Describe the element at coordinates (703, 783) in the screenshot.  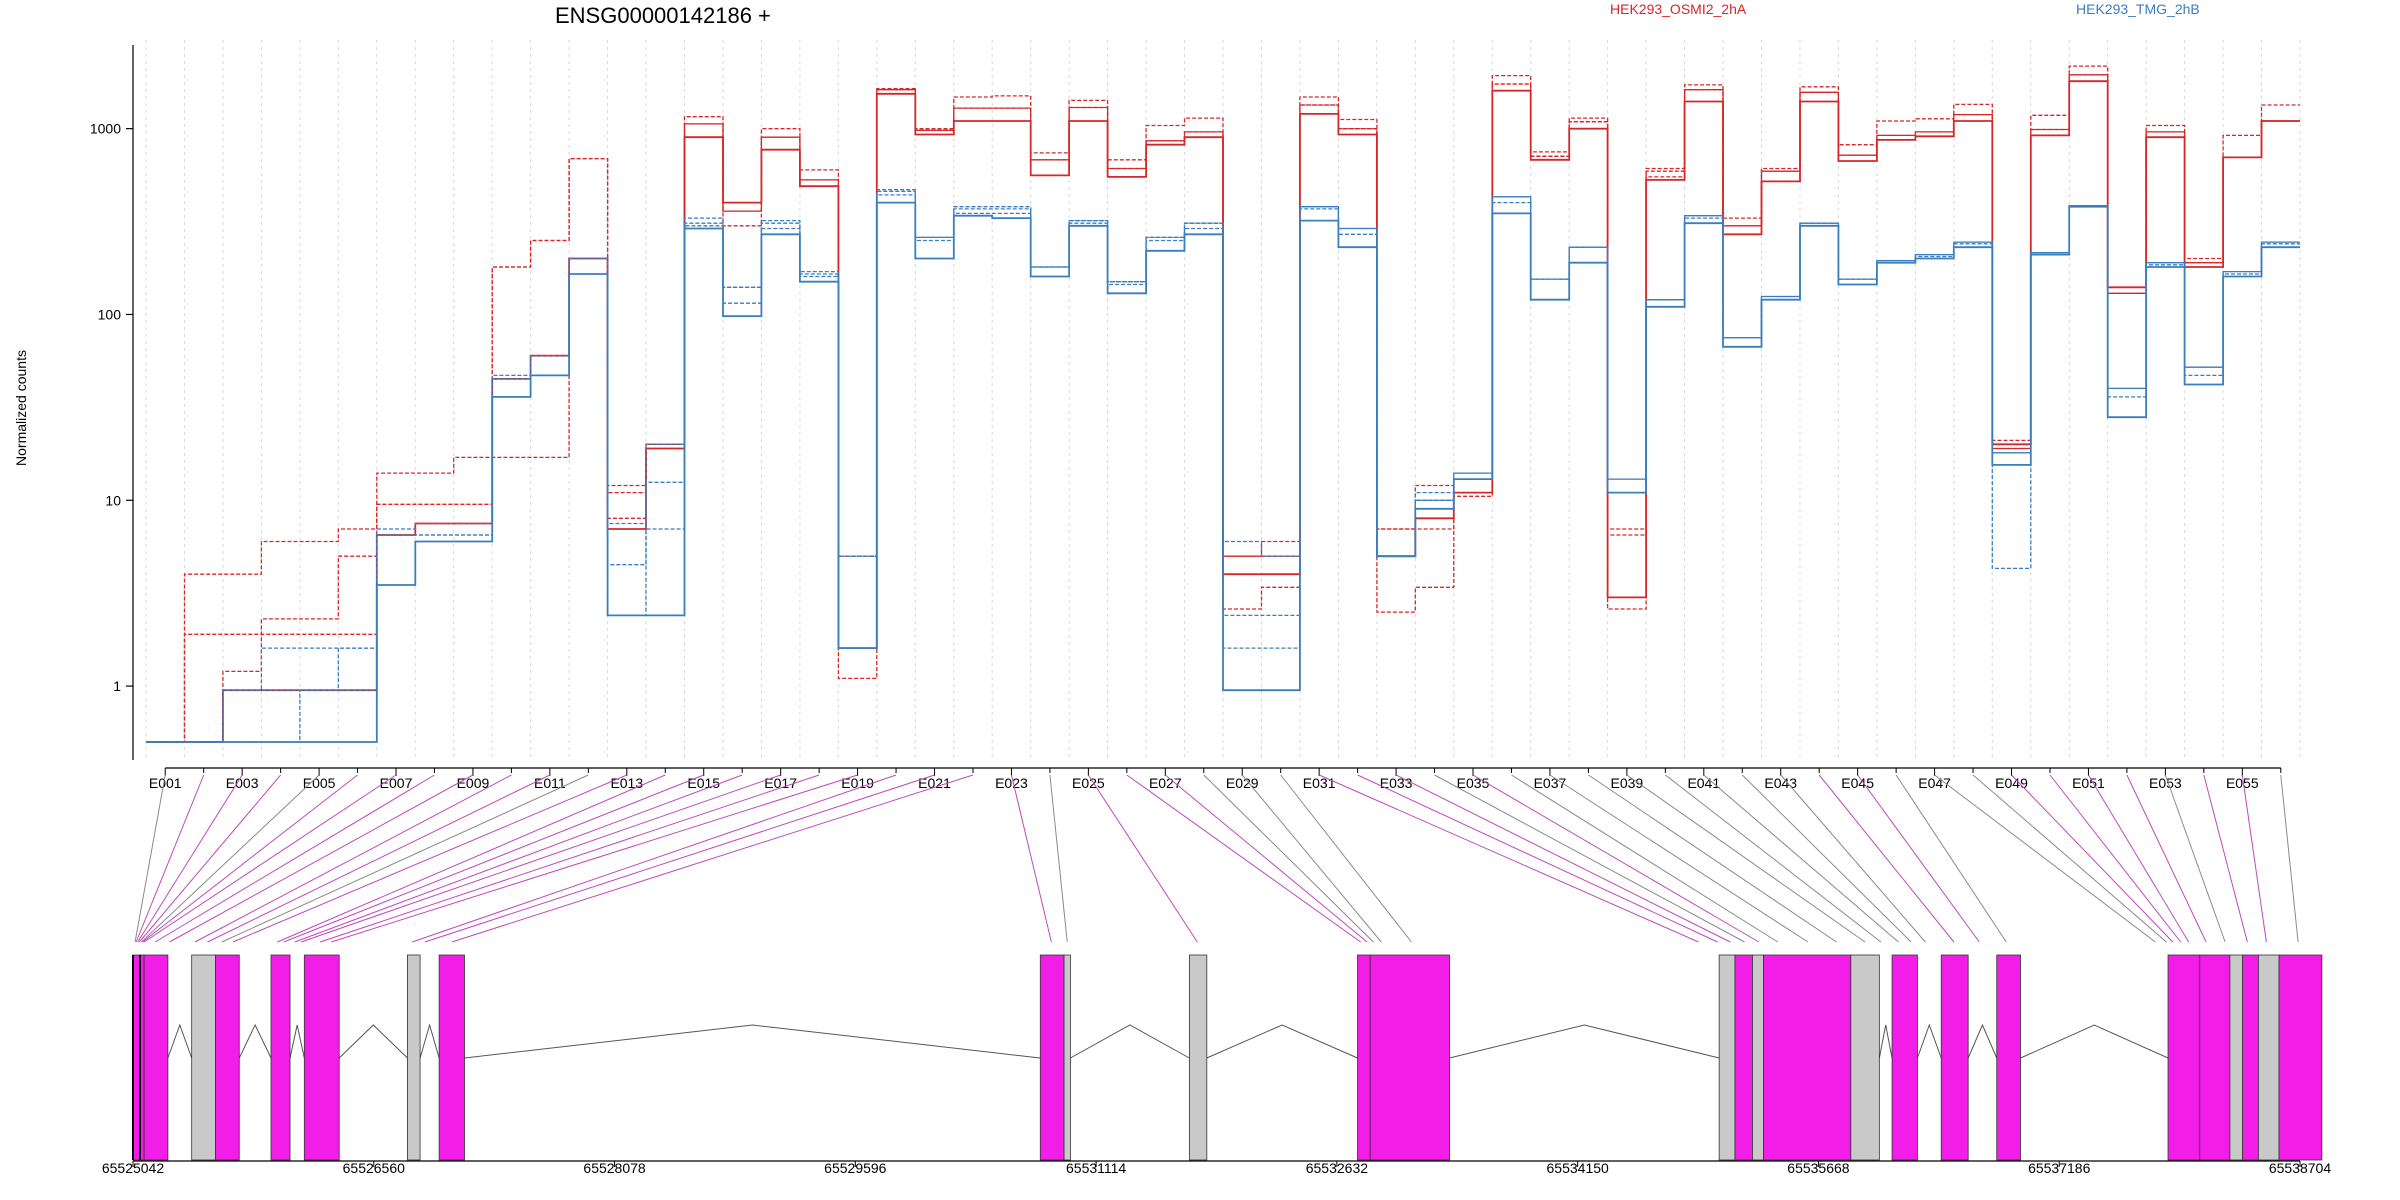
I see `x-tick-label: E015` at that location.